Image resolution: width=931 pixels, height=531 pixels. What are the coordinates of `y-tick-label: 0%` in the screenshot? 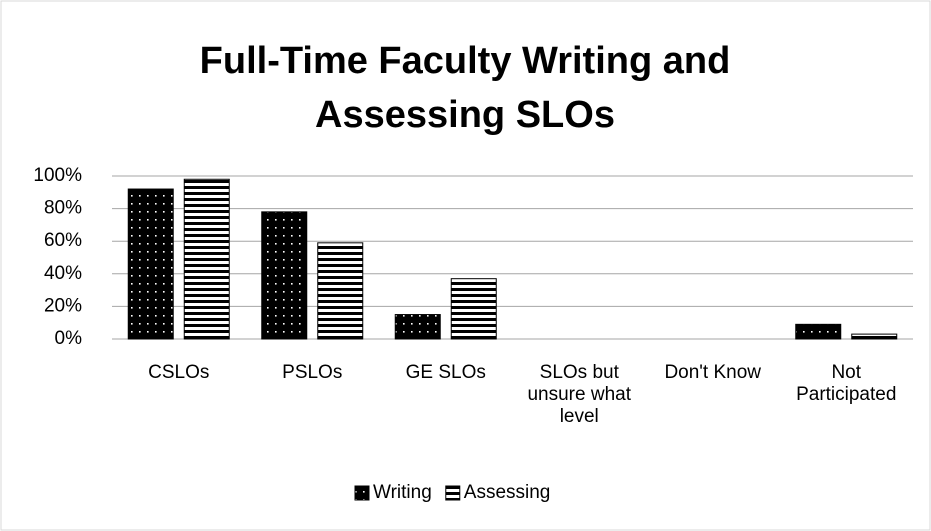 It's located at (69, 338).